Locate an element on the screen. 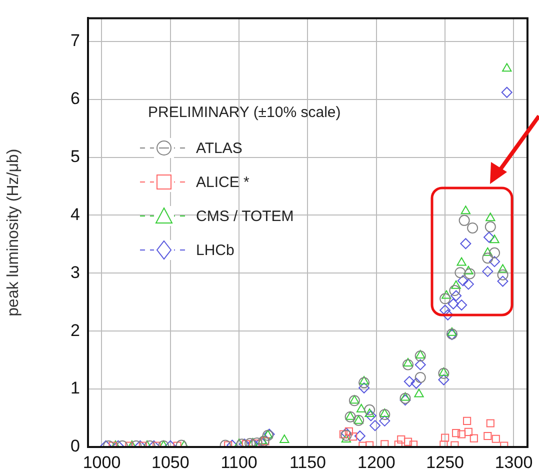 The width and height of the screenshot is (539, 476). legend-label: LHCb is located at coordinates (215, 250).